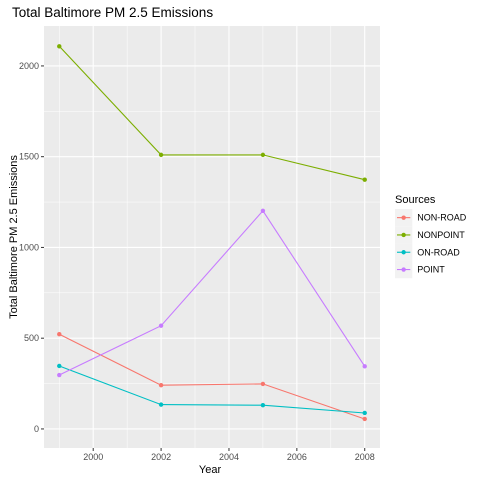  What do you see at coordinates (29, 157) in the screenshot?
I see `y-tick-label: 1500` at bounding box center [29, 157].